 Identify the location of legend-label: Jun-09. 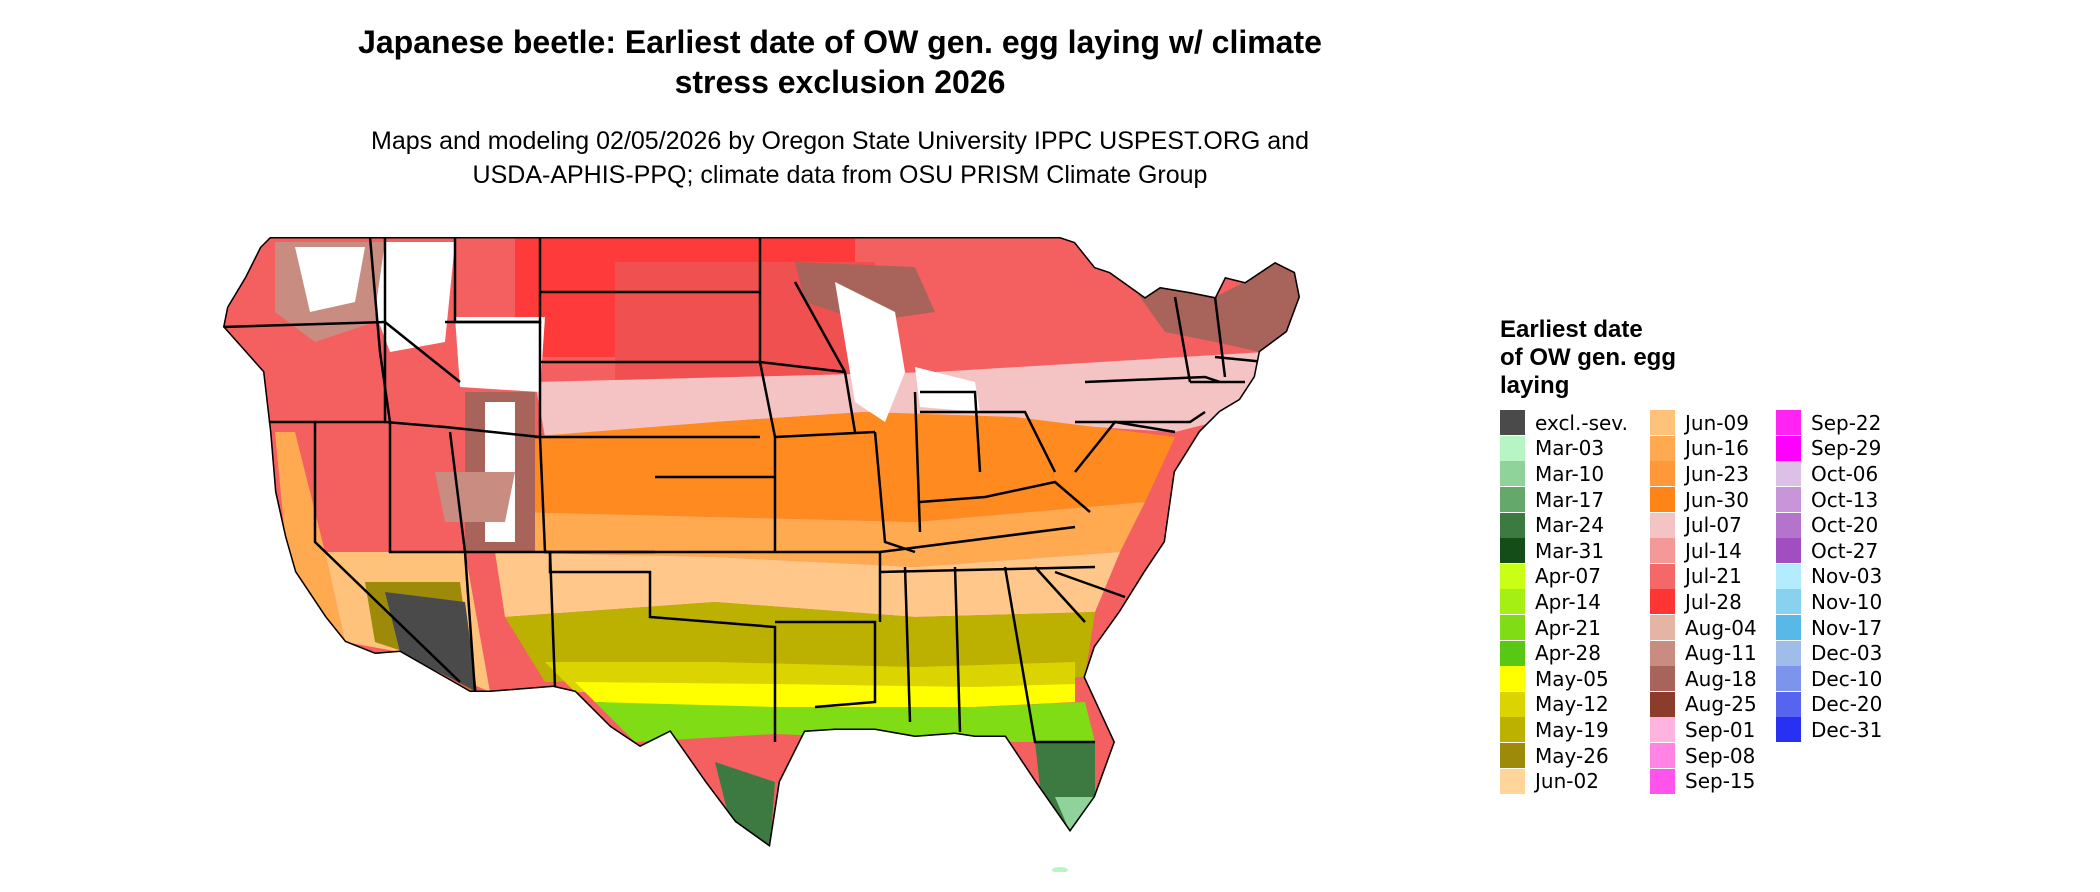
(1717, 422).